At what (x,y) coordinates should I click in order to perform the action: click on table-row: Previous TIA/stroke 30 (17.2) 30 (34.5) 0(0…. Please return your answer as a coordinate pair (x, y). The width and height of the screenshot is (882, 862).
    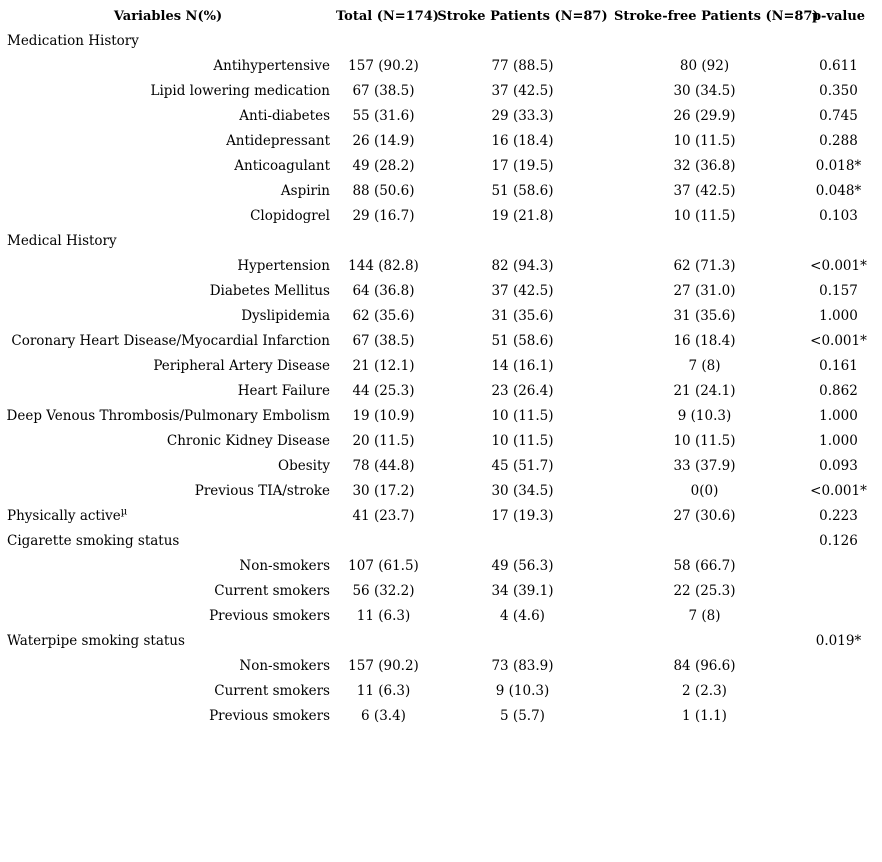
    Looking at the image, I should click on (441, 491).